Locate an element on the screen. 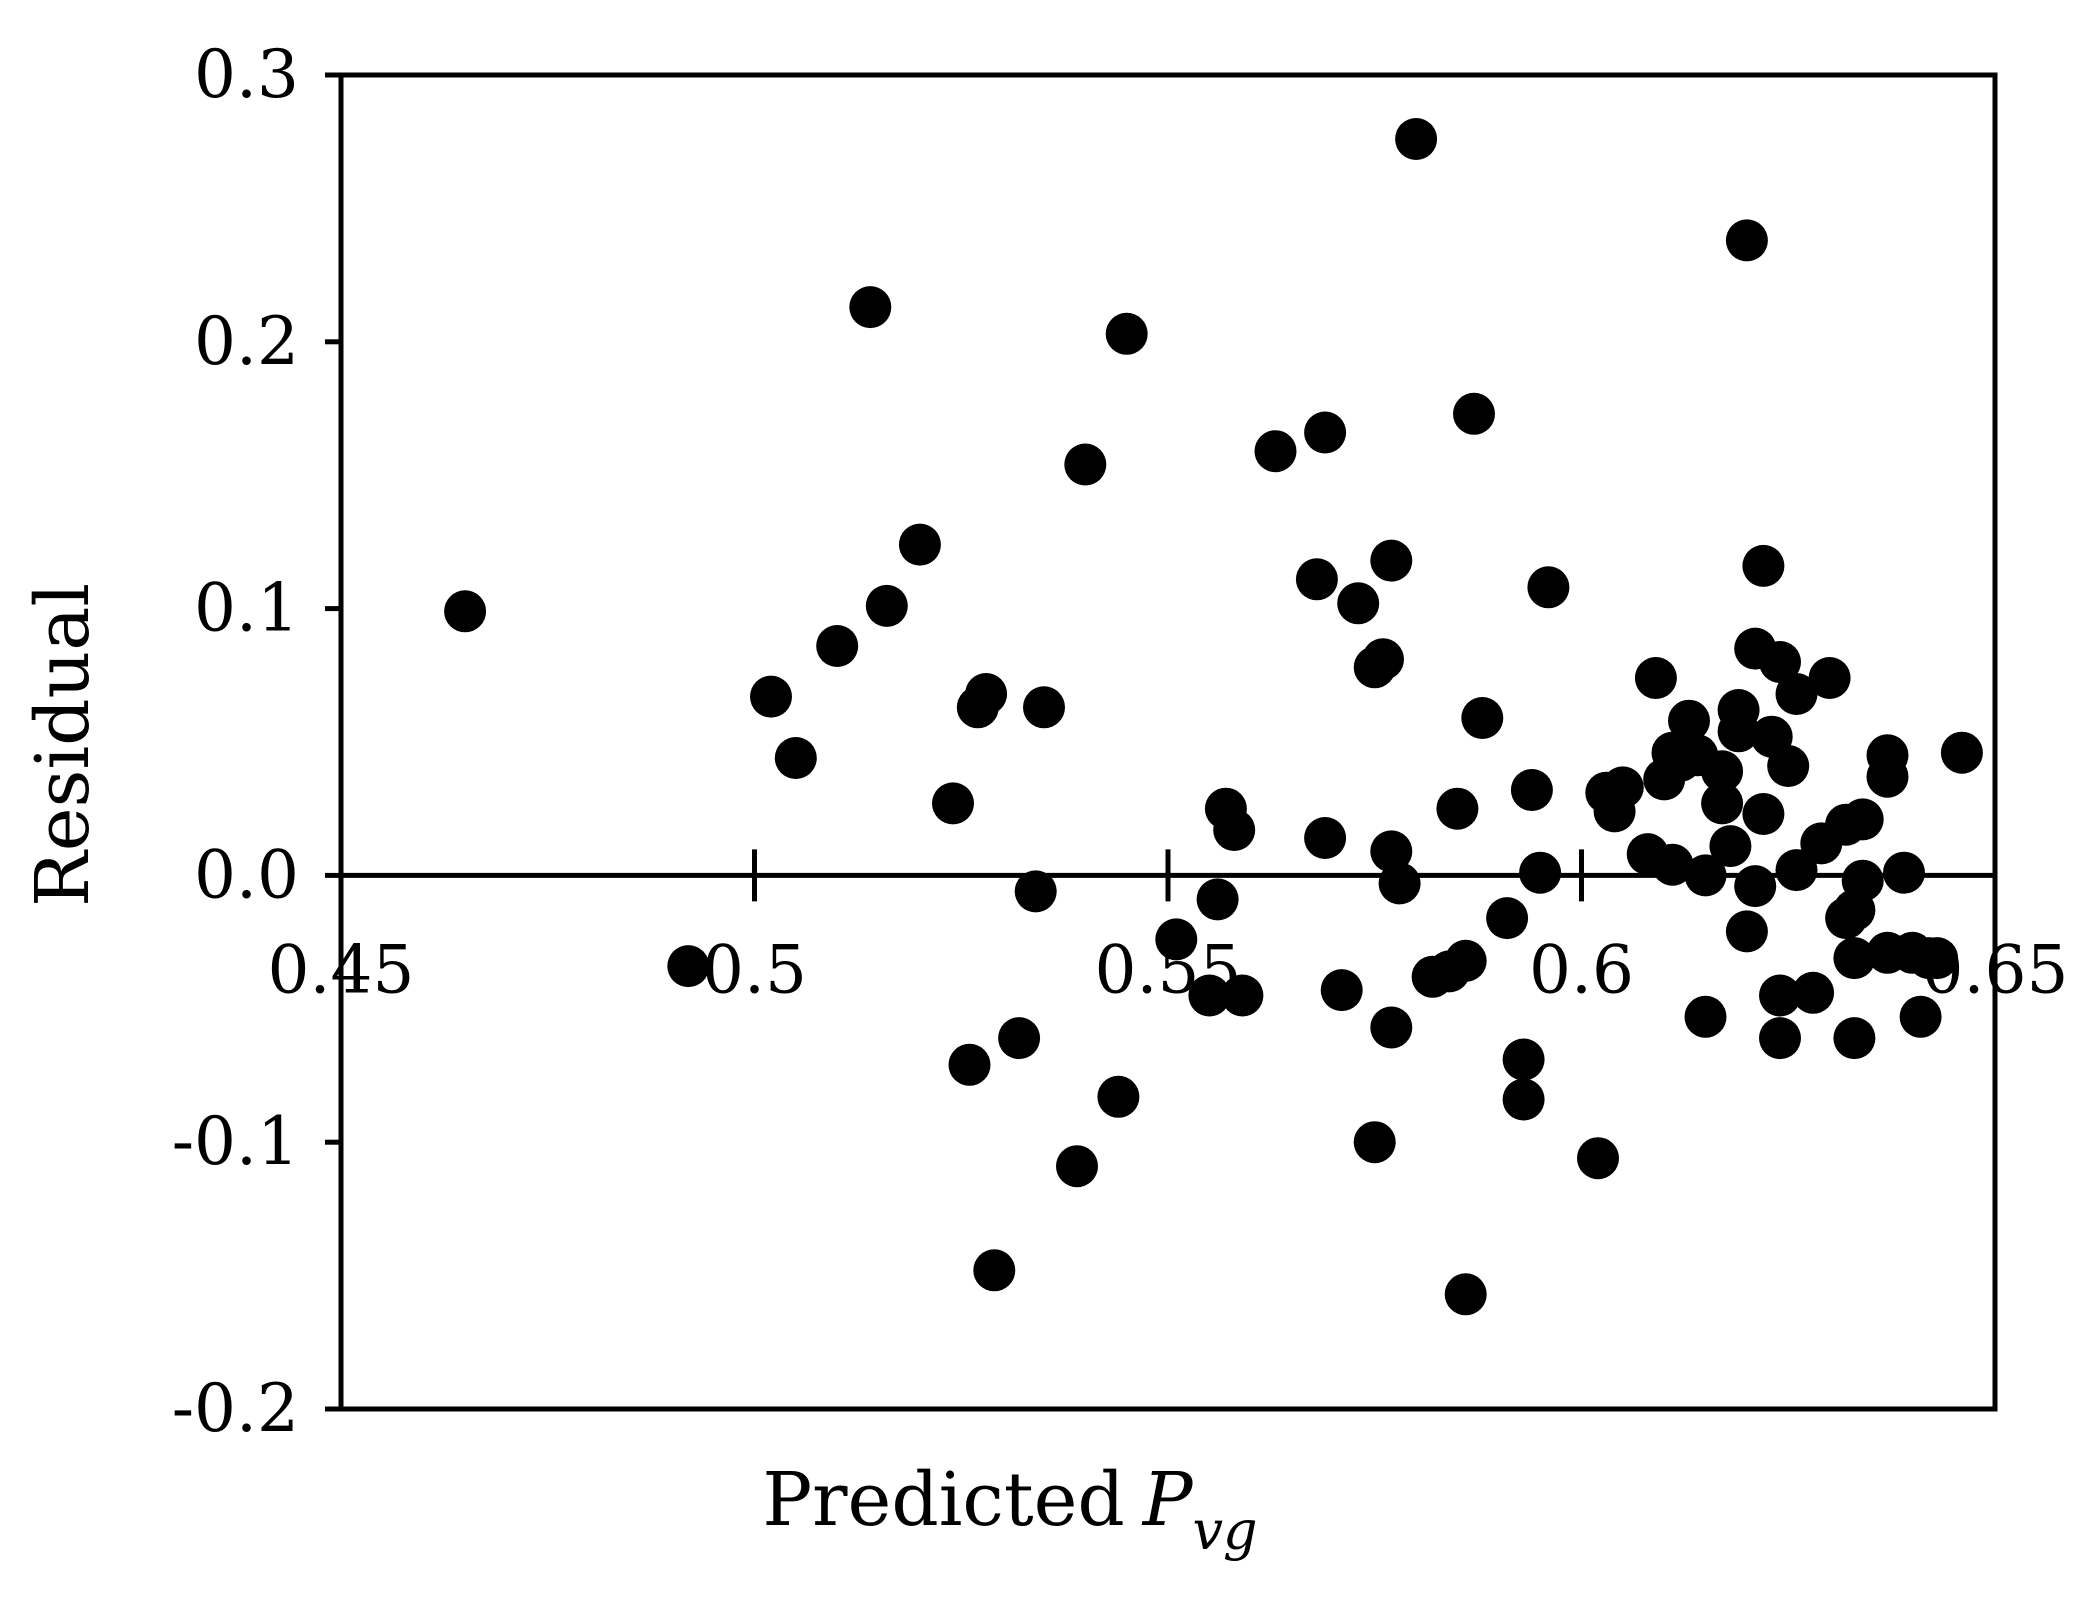 The image size is (2080, 1597). x-tick-label: 0.45 is located at coordinates (341, 969).